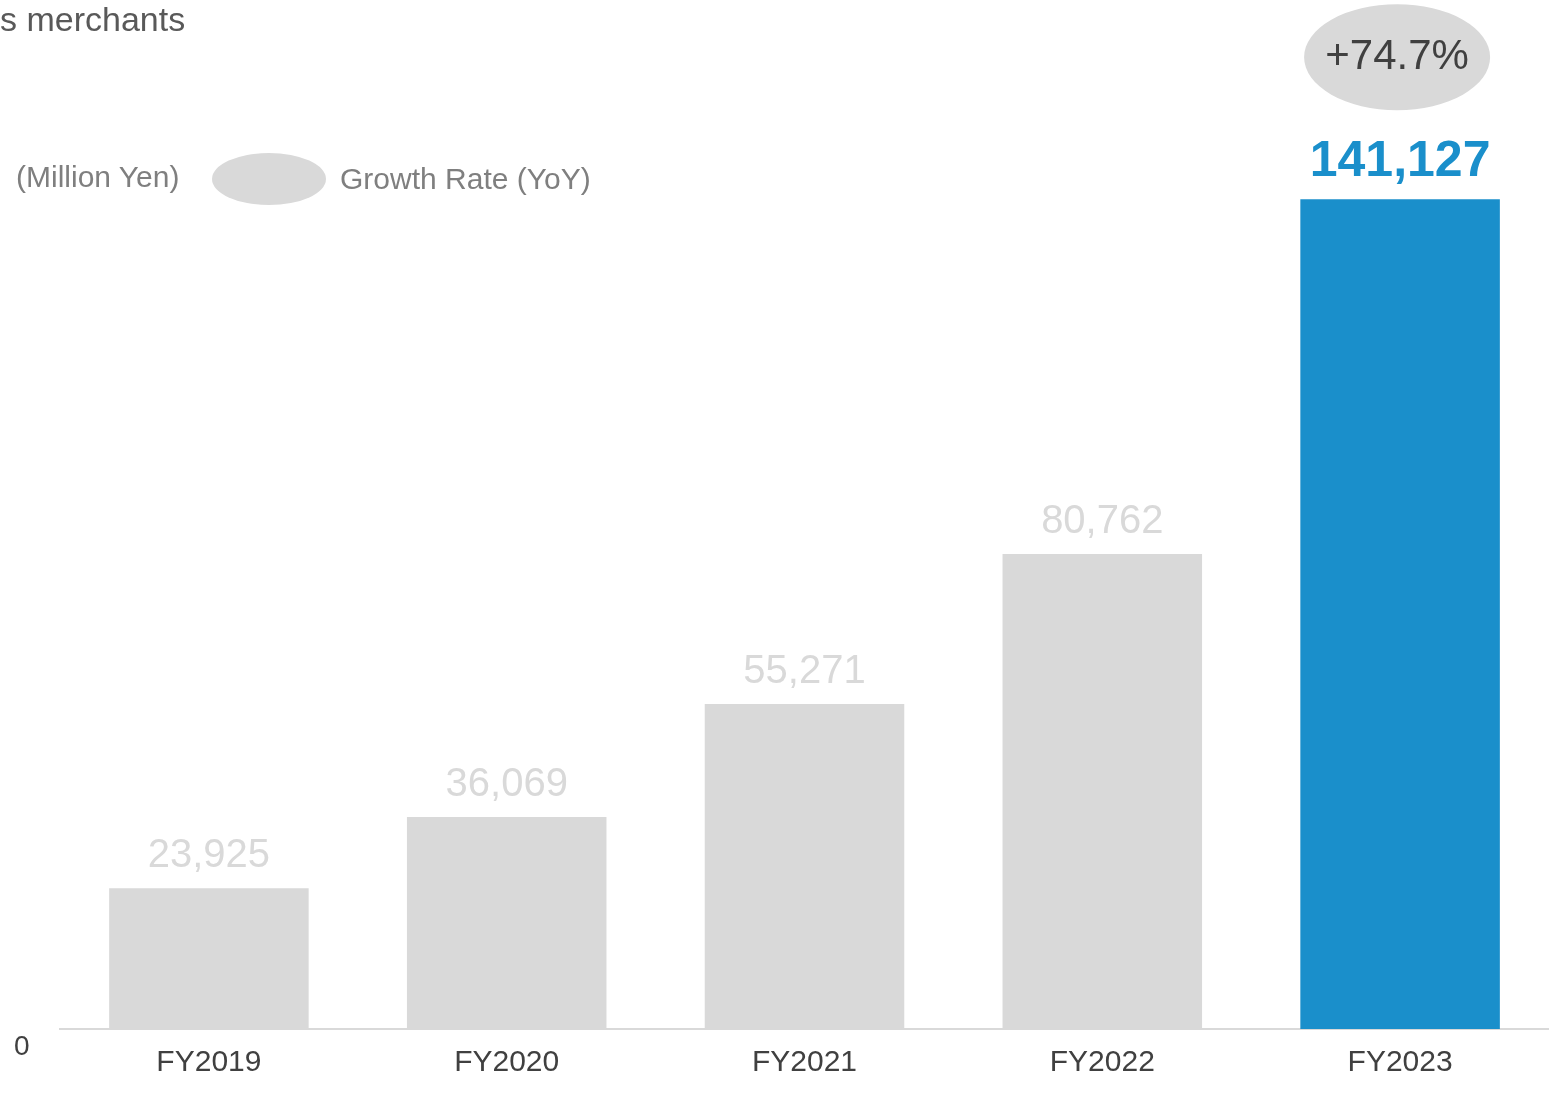 The width and height of the screenshot is (1549, 1097). Describe the element at coordinates (22, 1046) in the screenshot. I see `text: 0` at that location.